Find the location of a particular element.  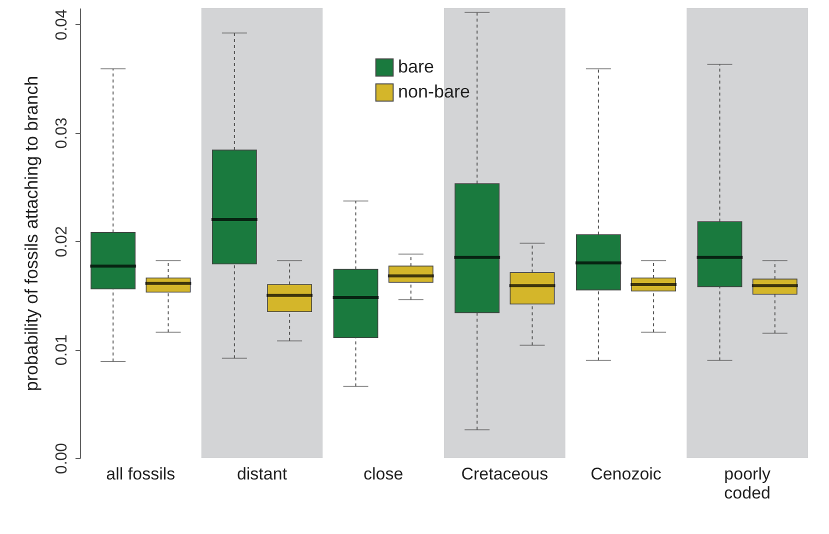

y-tick-label: 0.03 is located at coordinates (62, 133).